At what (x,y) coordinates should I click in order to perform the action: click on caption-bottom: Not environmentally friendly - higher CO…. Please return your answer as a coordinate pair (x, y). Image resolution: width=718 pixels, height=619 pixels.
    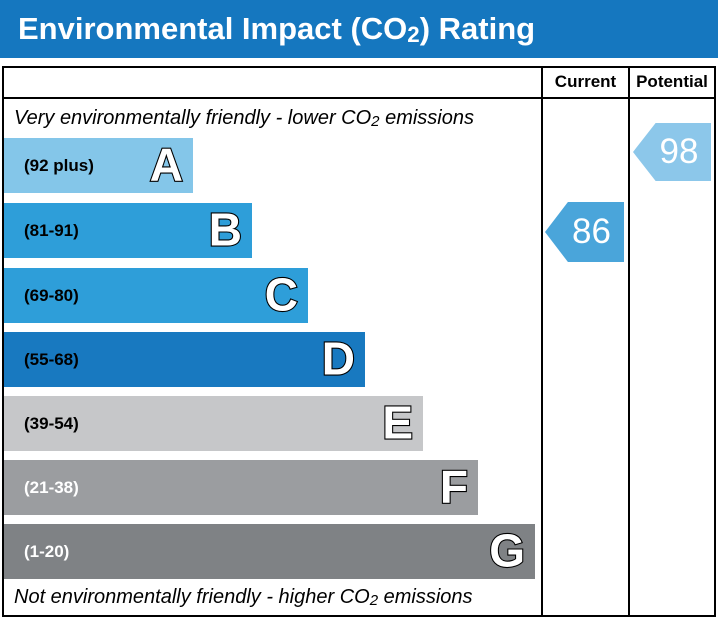
    Looking at the image, I should click on (243, 597).